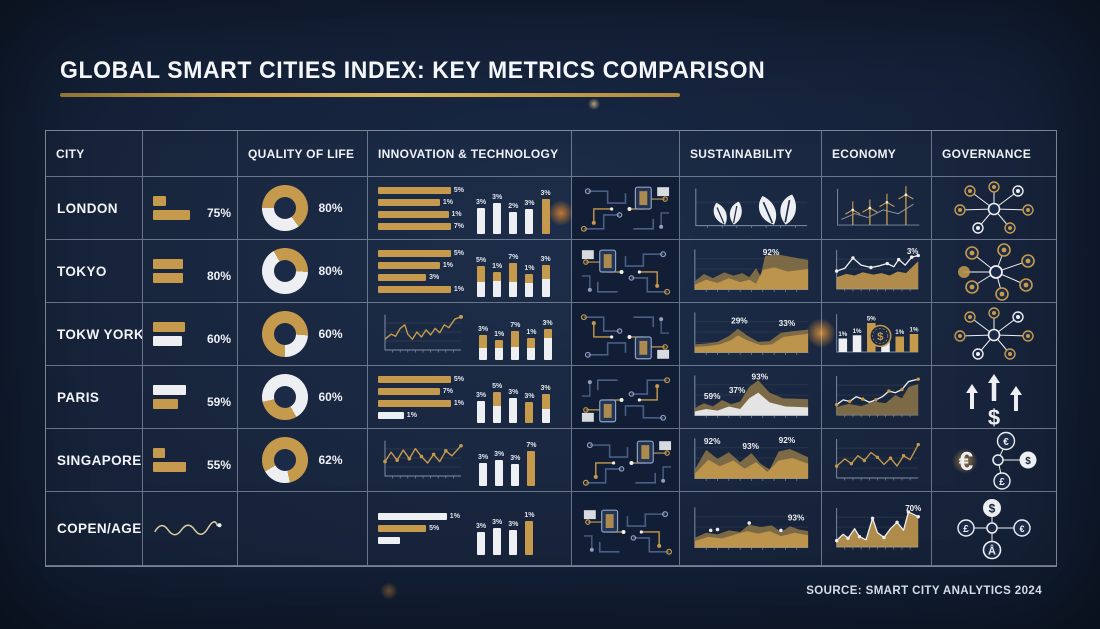  What do you see at coordinates (94, 154) in the screenshot?
I see `col-header-city: CITY` at bounding box center [94, 154].